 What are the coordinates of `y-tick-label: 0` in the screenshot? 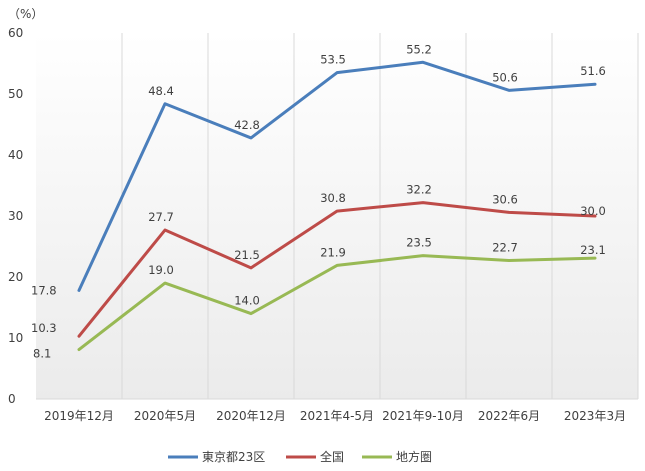 It's located at (12, 399).